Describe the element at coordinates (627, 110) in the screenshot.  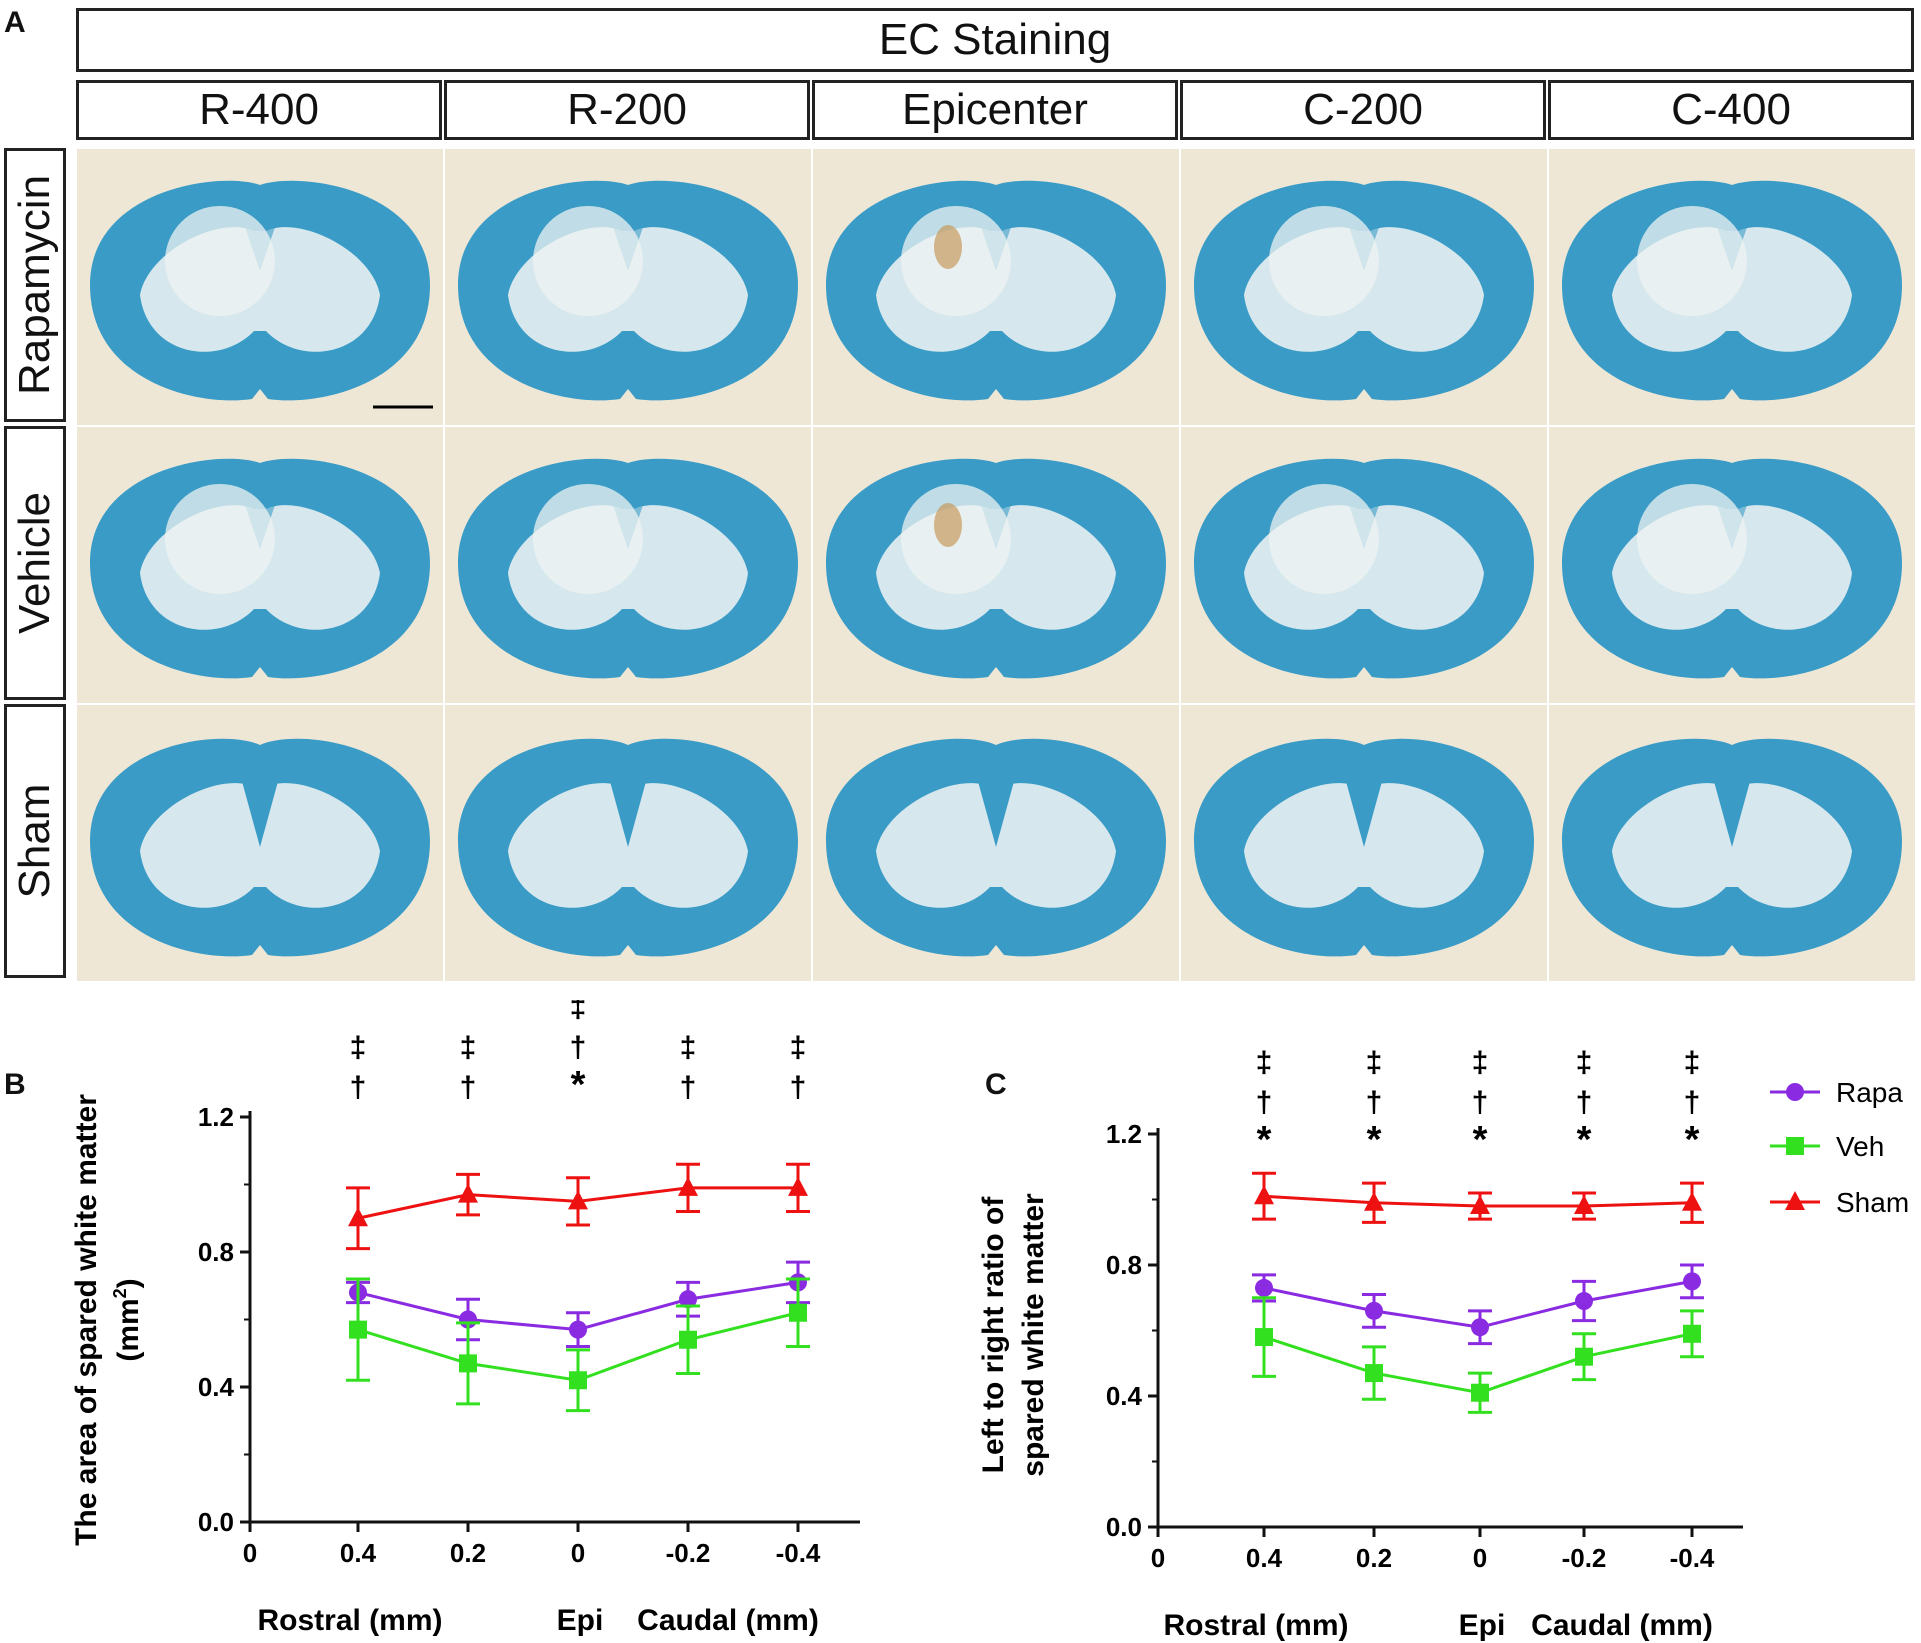
I see `column-header: R-200` at that location.